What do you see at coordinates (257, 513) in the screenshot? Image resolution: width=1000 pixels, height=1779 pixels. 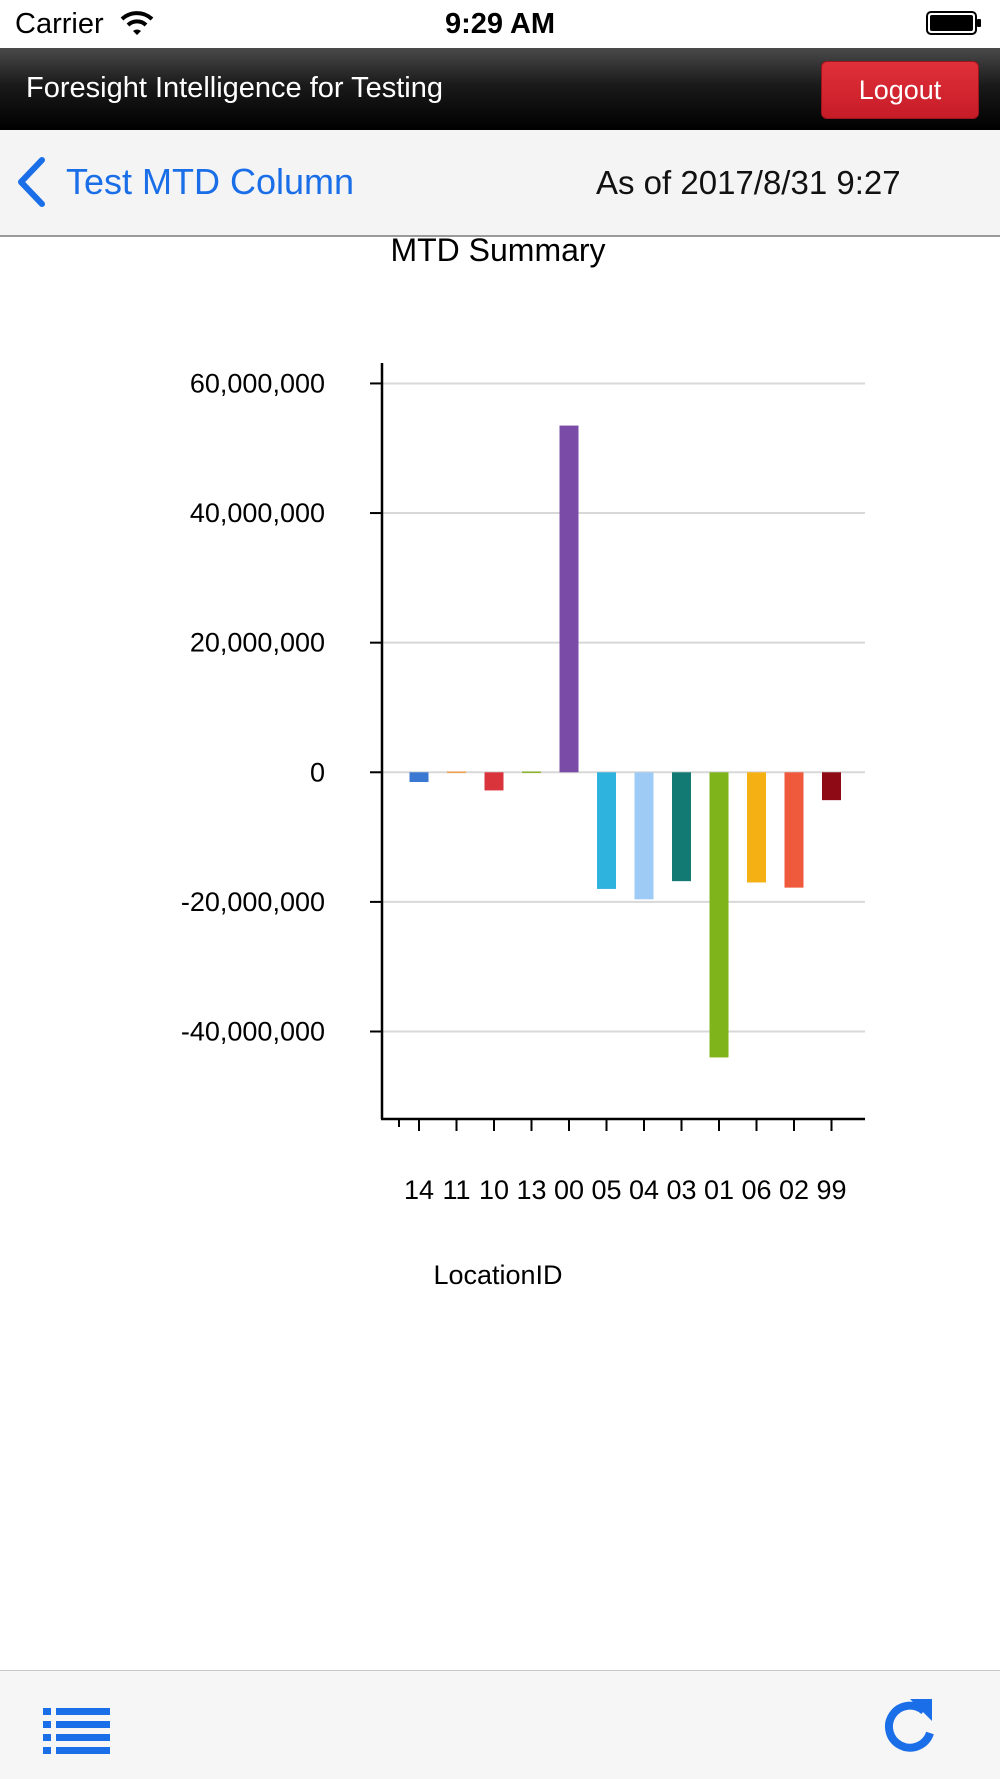 I see `y-tick-label: 40,000,000` at bounding box center [257, 513].